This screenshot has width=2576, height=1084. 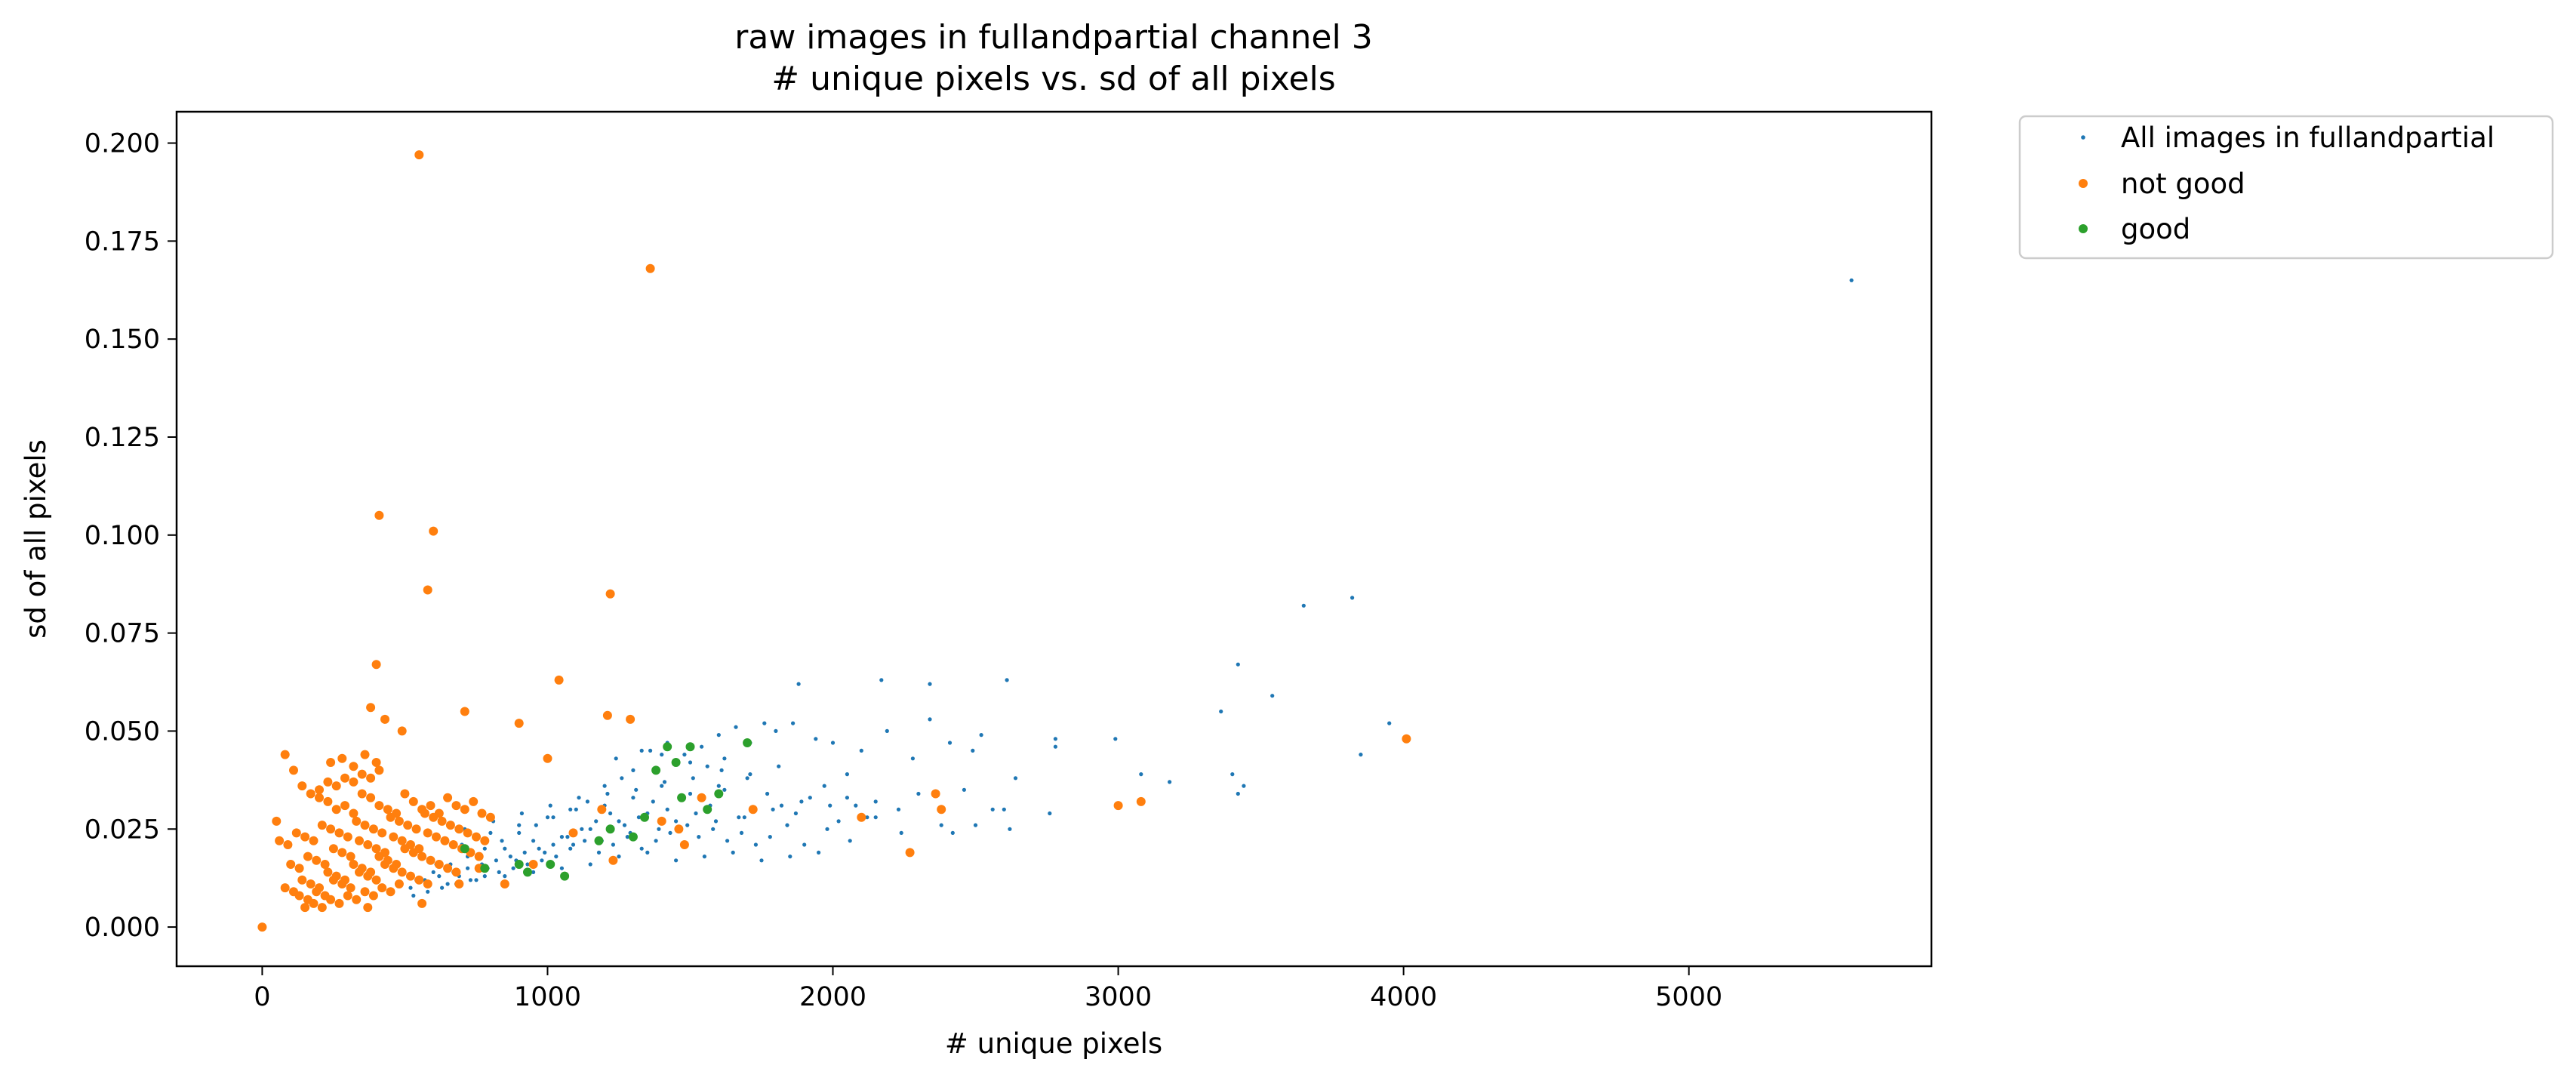 What do you see at coordinates (122, 830) in the screenshot?
I see `y-tick-label: 0.025` at bounding box center [122, 830].